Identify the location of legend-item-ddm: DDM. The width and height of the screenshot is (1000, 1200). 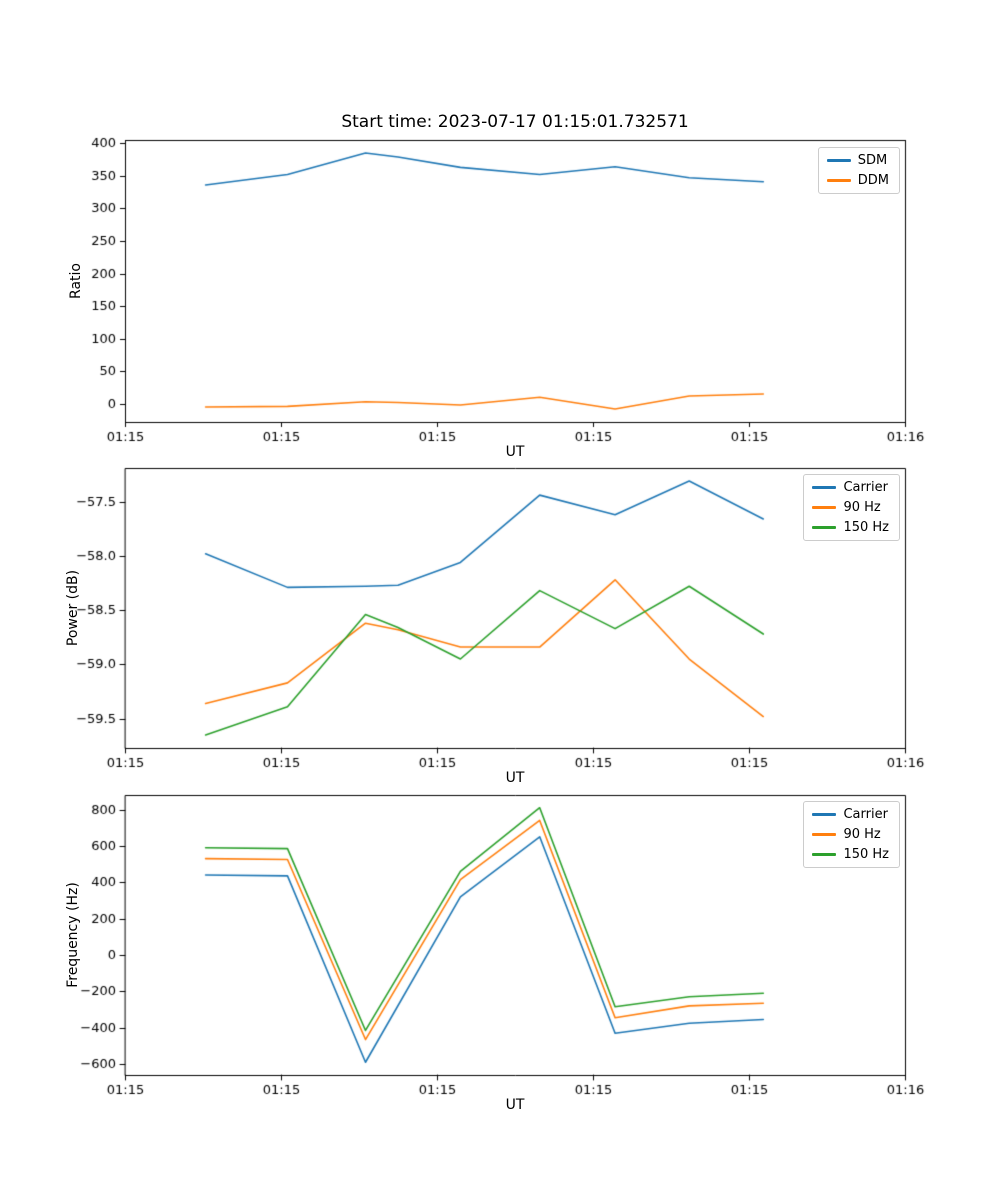
(857, 180).